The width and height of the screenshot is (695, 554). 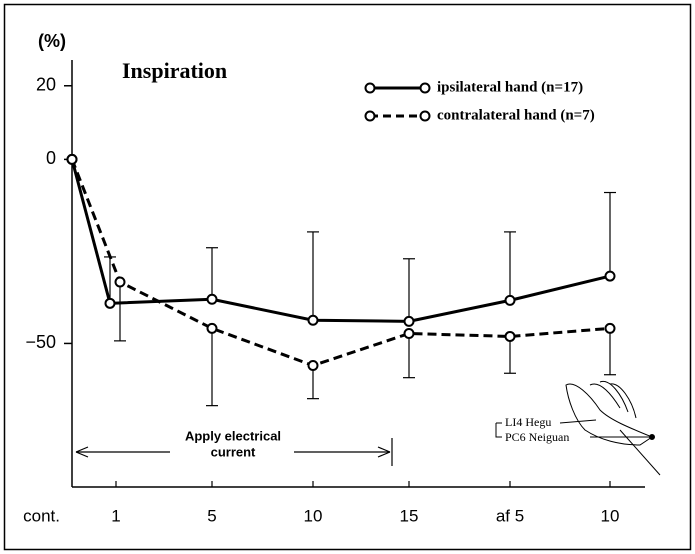 I want to click on x-tick-label: 1, so click(x=115, y=515).